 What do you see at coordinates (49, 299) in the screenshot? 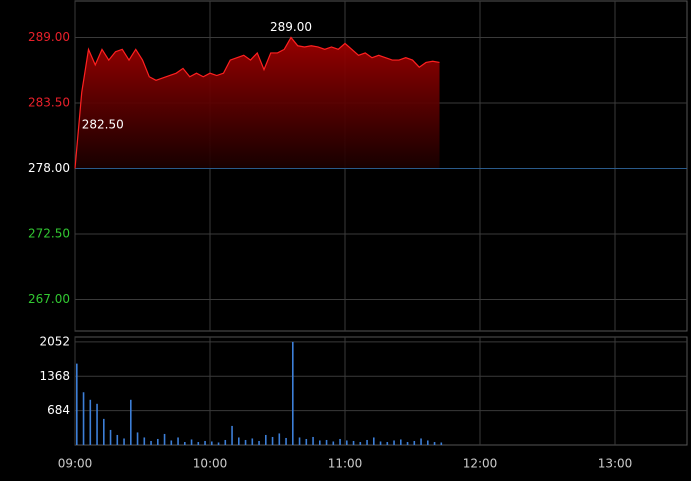
I see `y-tick-label: 267.00` at bounding box center [49, 299].